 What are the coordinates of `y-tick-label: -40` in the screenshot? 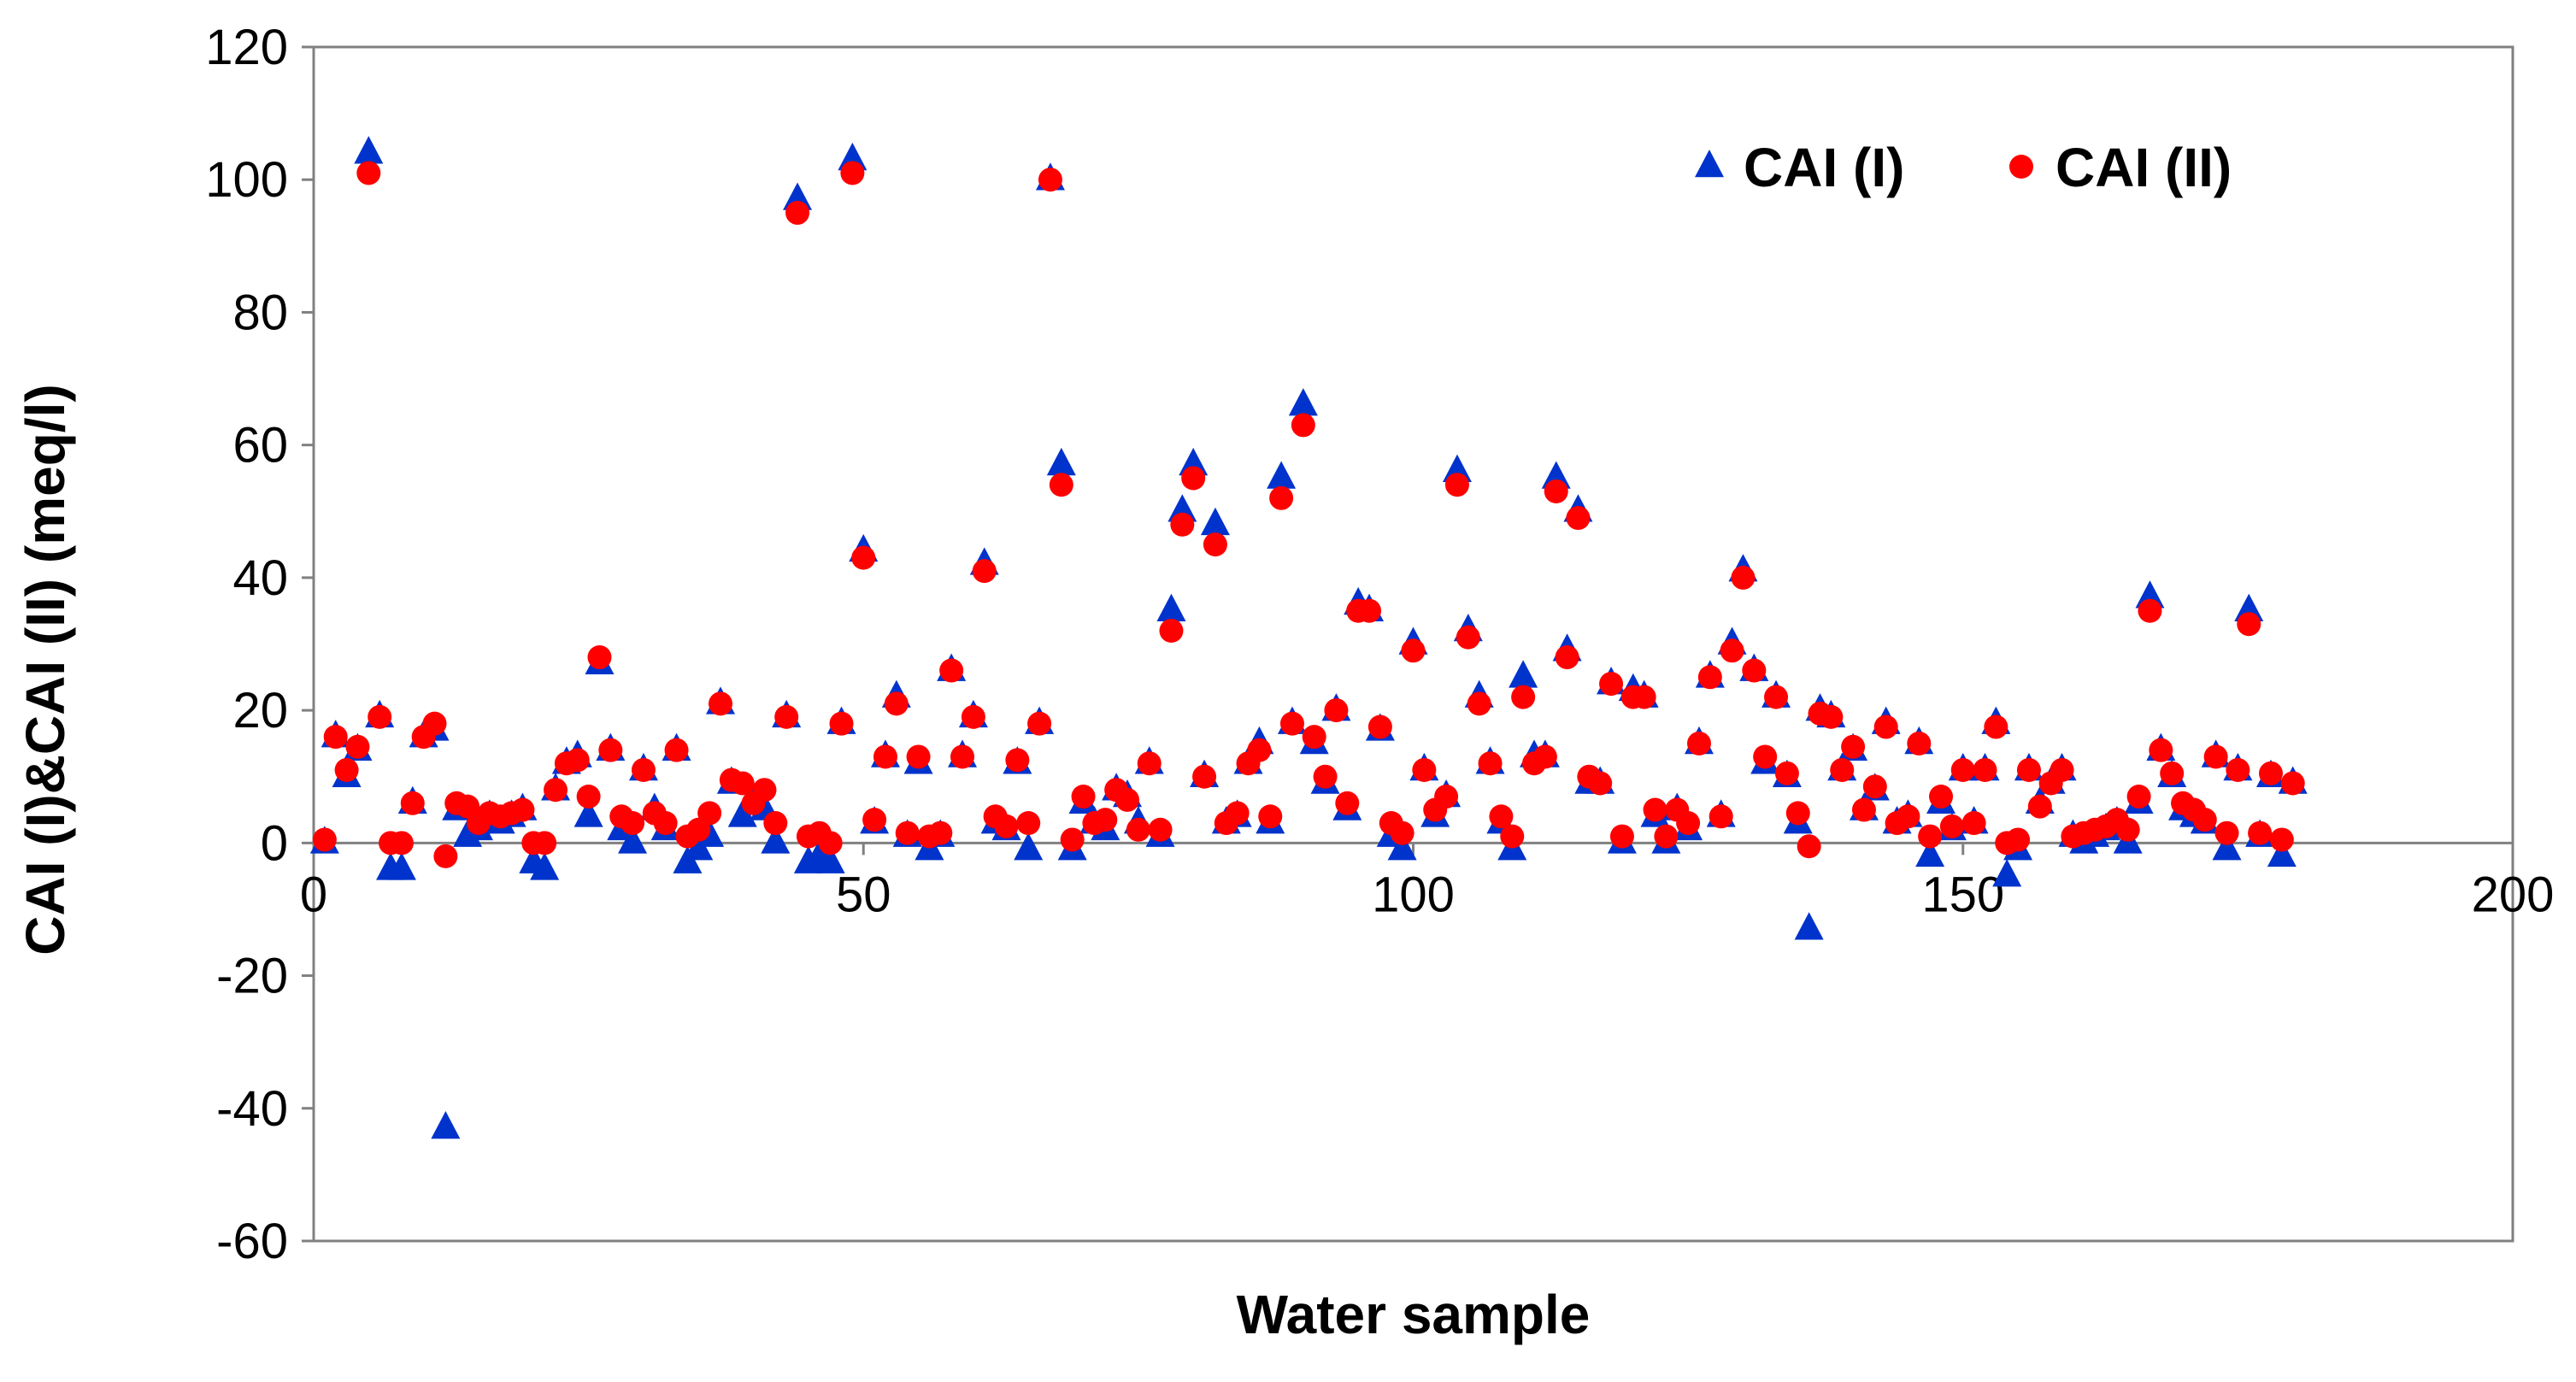 It's located at (252, 1109).